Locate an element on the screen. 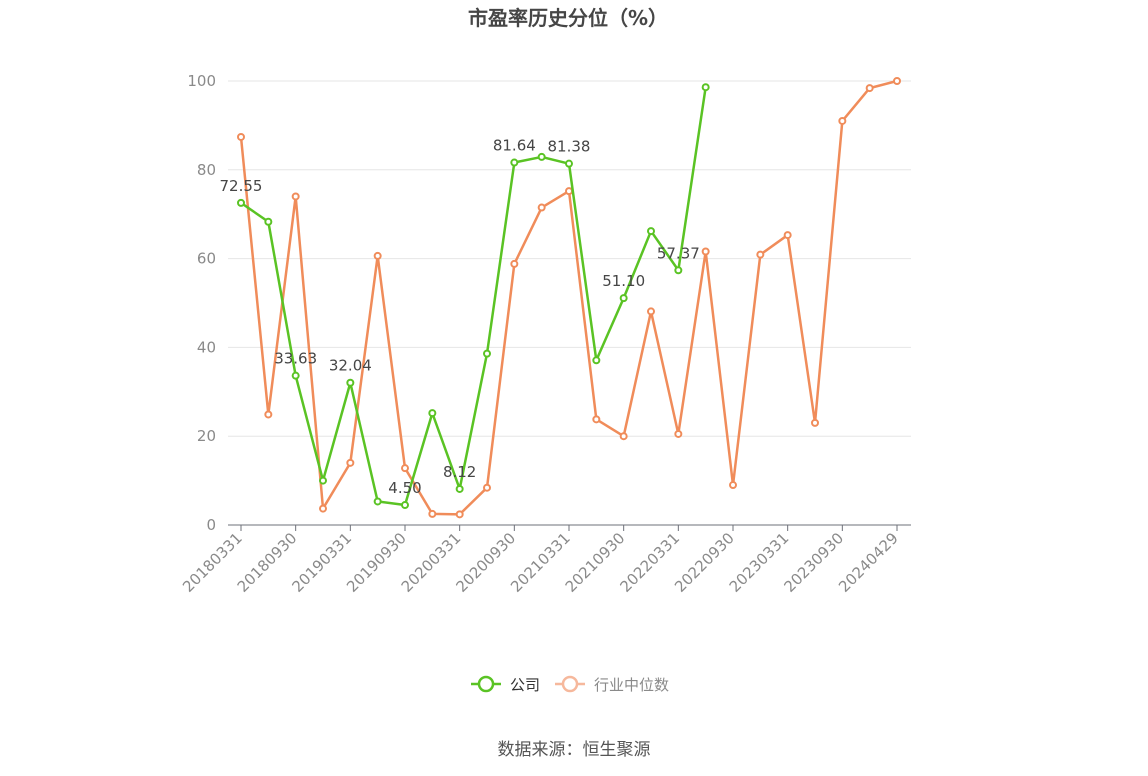 The width and height of the screenshot is (1148, 776). data-label: 51.10 is located at coordinates (623, 281).